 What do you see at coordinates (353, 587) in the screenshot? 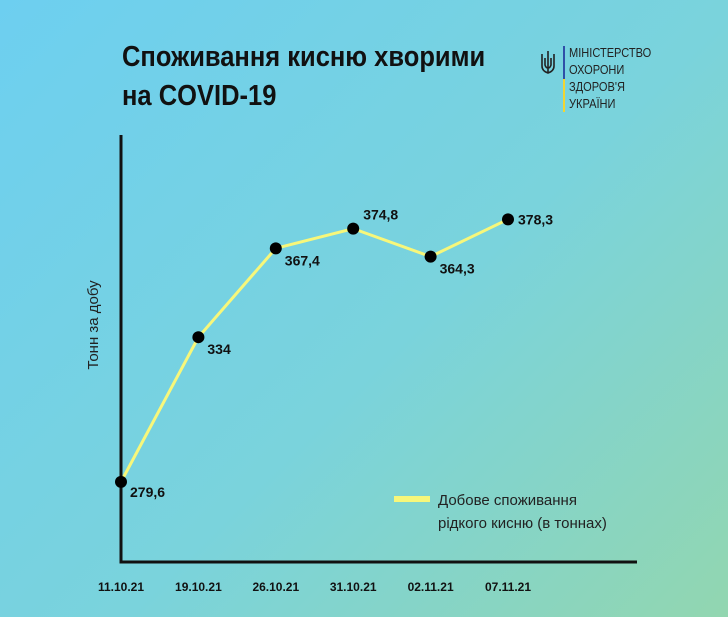
I see `x-tick-label: 31.10.21` at bounding box center [353, 587].